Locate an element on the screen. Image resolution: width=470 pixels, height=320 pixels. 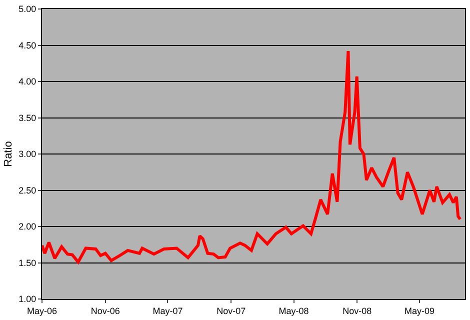
y-tick-label: 4.50 is located at coordinates (27, 45).